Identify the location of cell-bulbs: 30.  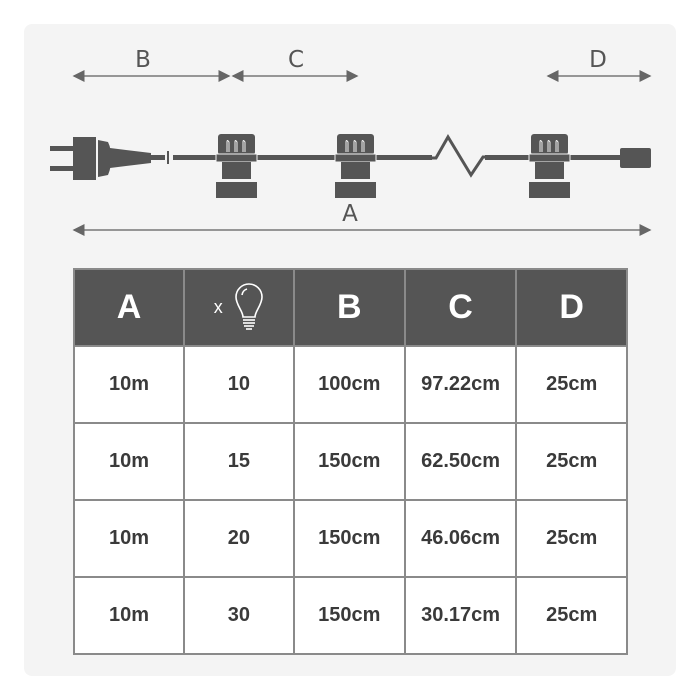
(239, 615).